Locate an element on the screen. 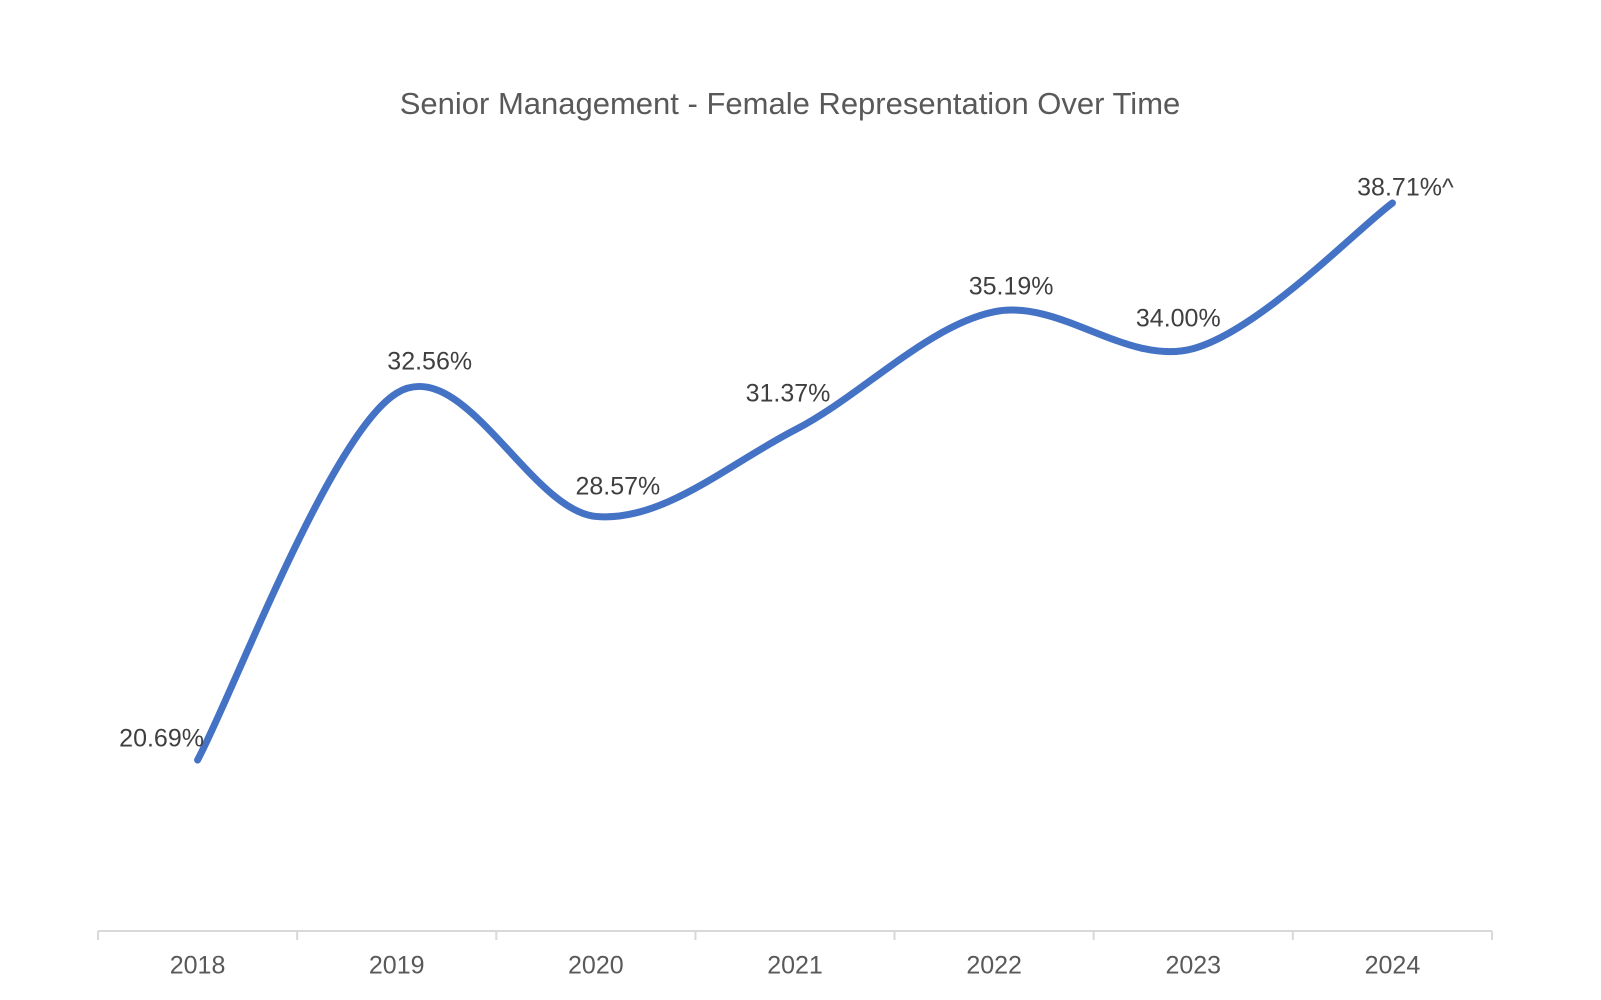  x-axis-label: 2019 is located at coordinates (396, 965).